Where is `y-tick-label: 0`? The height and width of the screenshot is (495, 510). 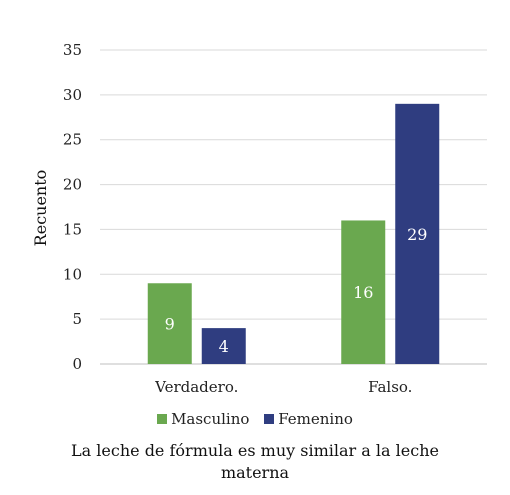 y-tick-label: 0 is located at coordinates (77, 364).